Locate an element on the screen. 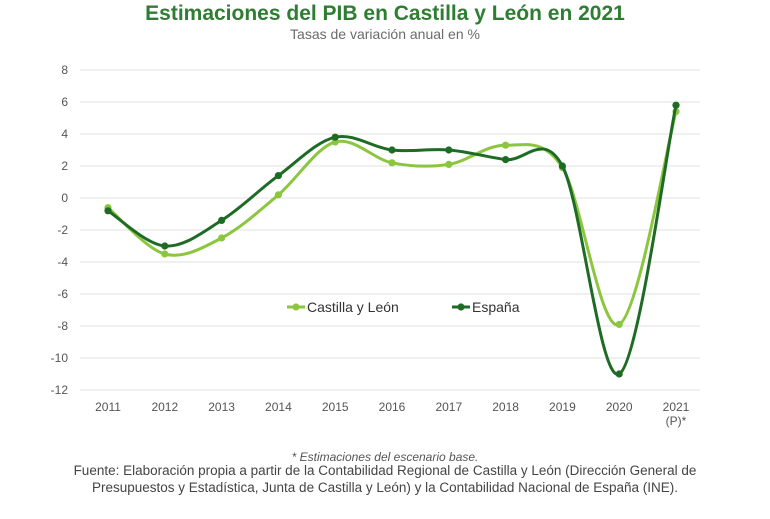 The width and height of the screenshot is (770, 519). y-tick-label: 4 is located at coordinates (64, 134).